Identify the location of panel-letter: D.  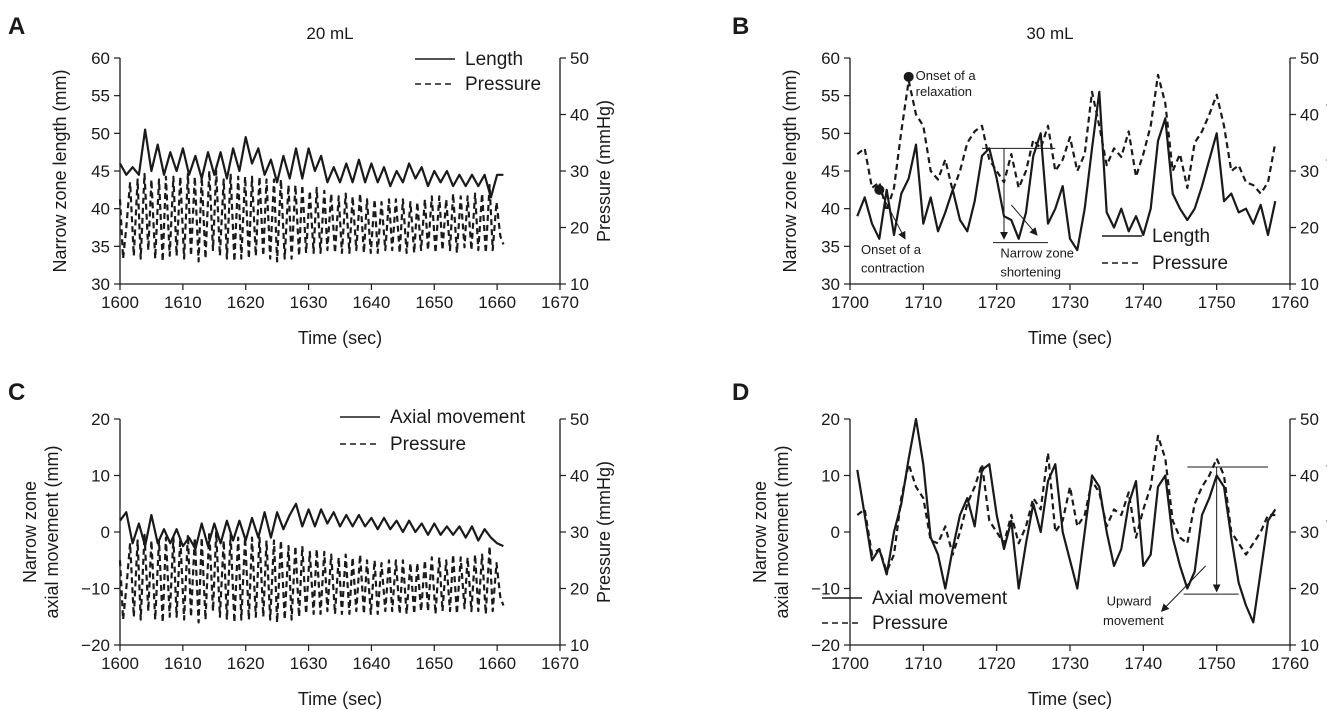
(740, 392).